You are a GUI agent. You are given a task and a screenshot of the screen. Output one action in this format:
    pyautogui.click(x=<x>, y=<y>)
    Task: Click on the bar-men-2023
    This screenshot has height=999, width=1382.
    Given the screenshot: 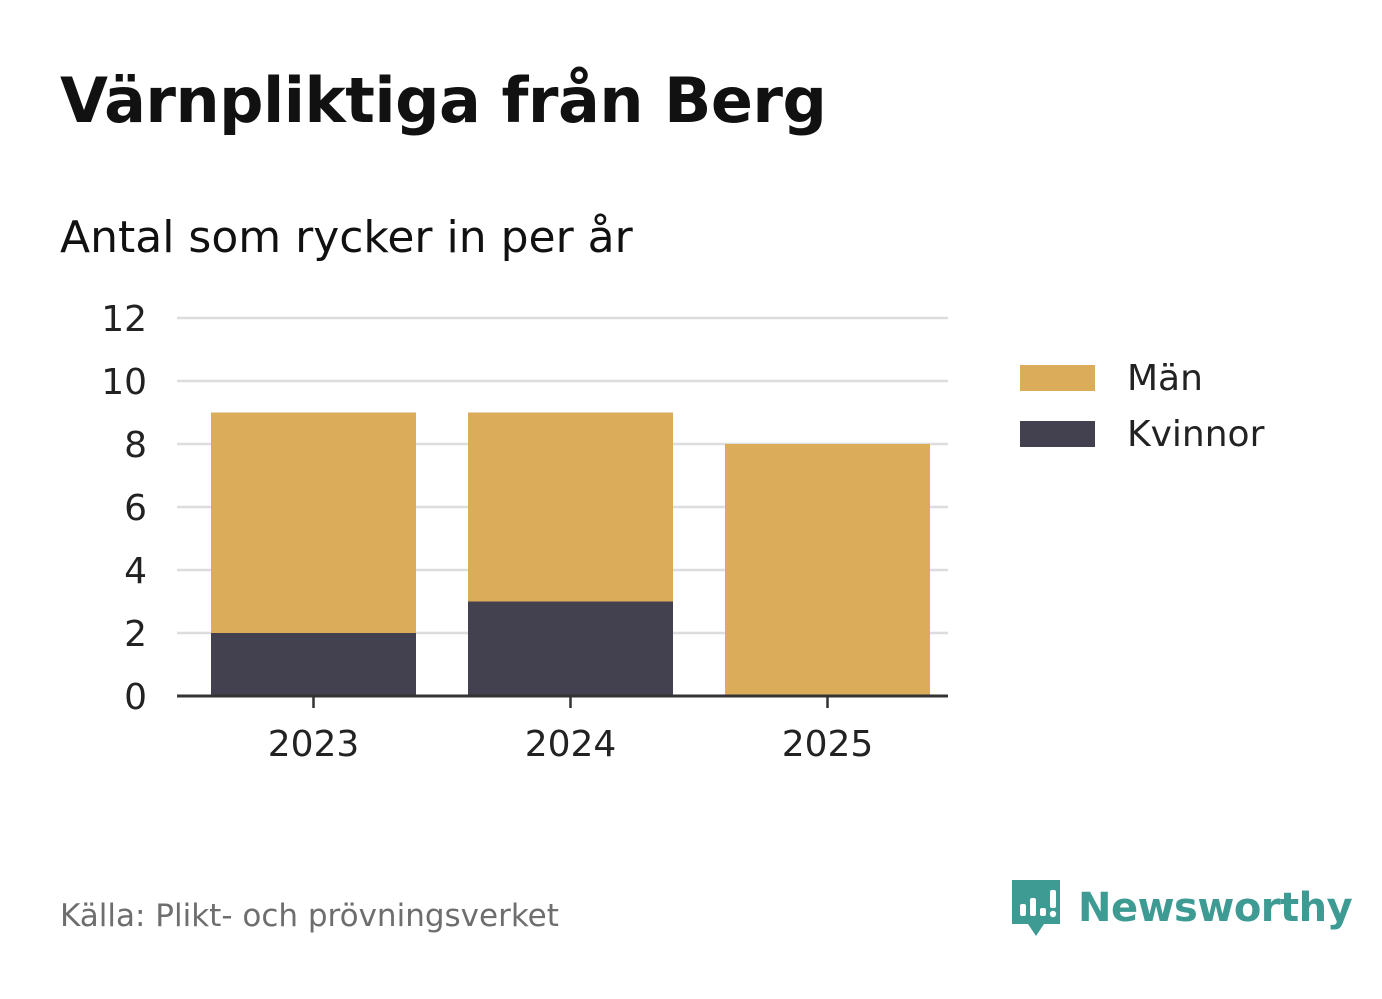 What is the action you would take?
    pyautogui.click(x=313, y=522)
    